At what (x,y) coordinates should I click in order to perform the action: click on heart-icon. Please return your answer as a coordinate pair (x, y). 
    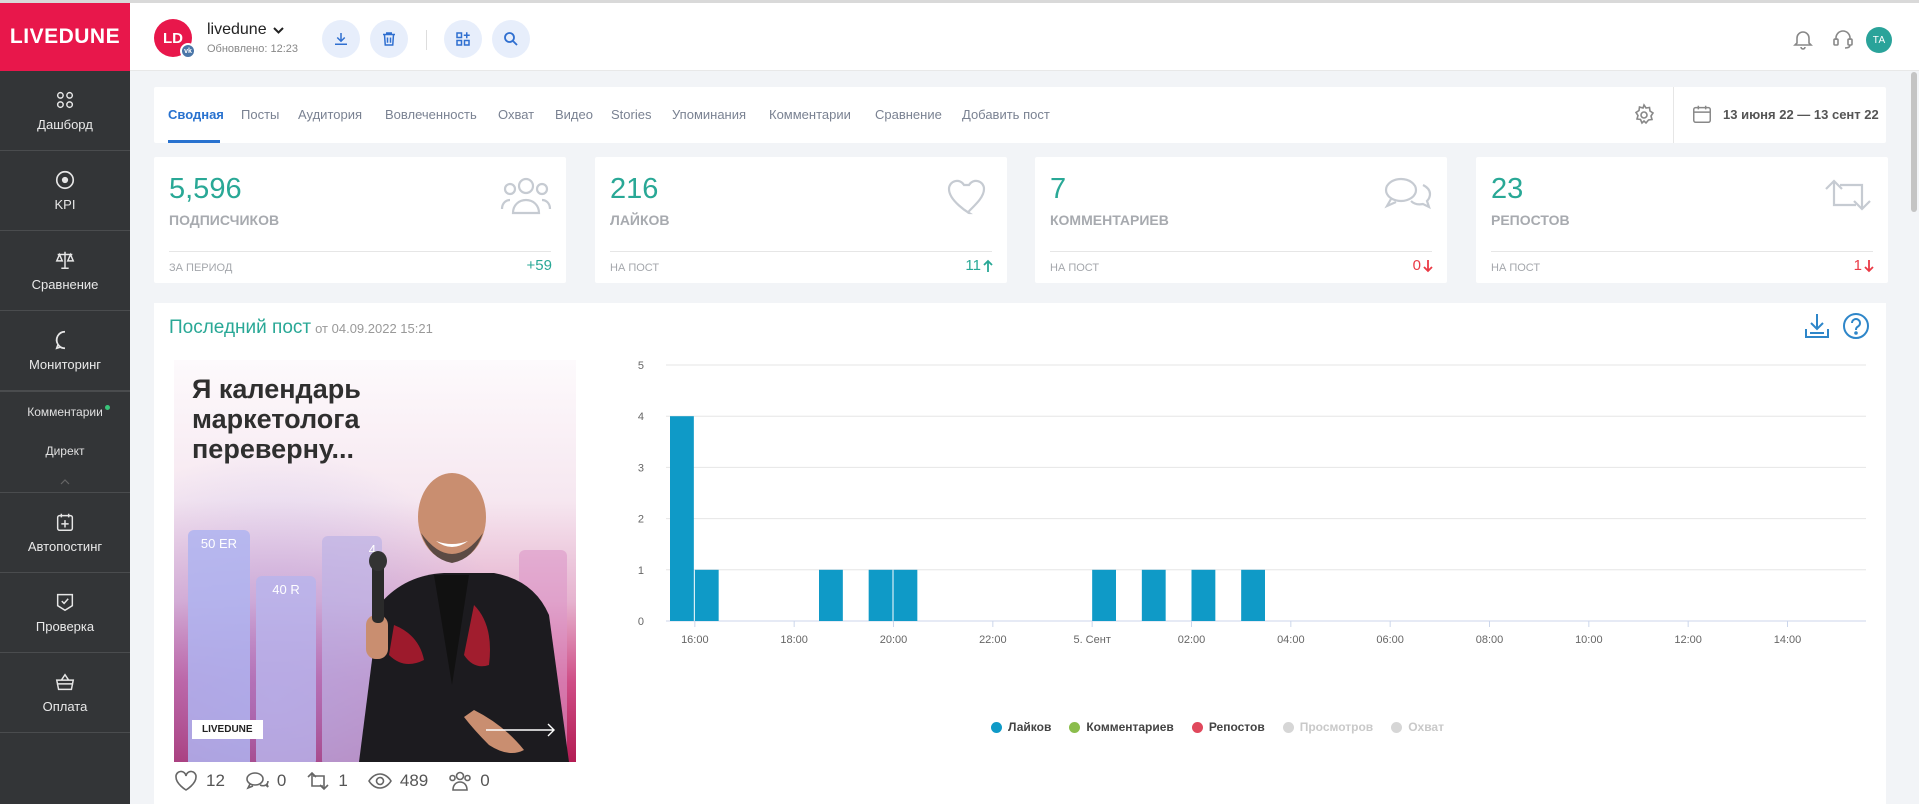
    Looking at the image, I should click on (186, 780).